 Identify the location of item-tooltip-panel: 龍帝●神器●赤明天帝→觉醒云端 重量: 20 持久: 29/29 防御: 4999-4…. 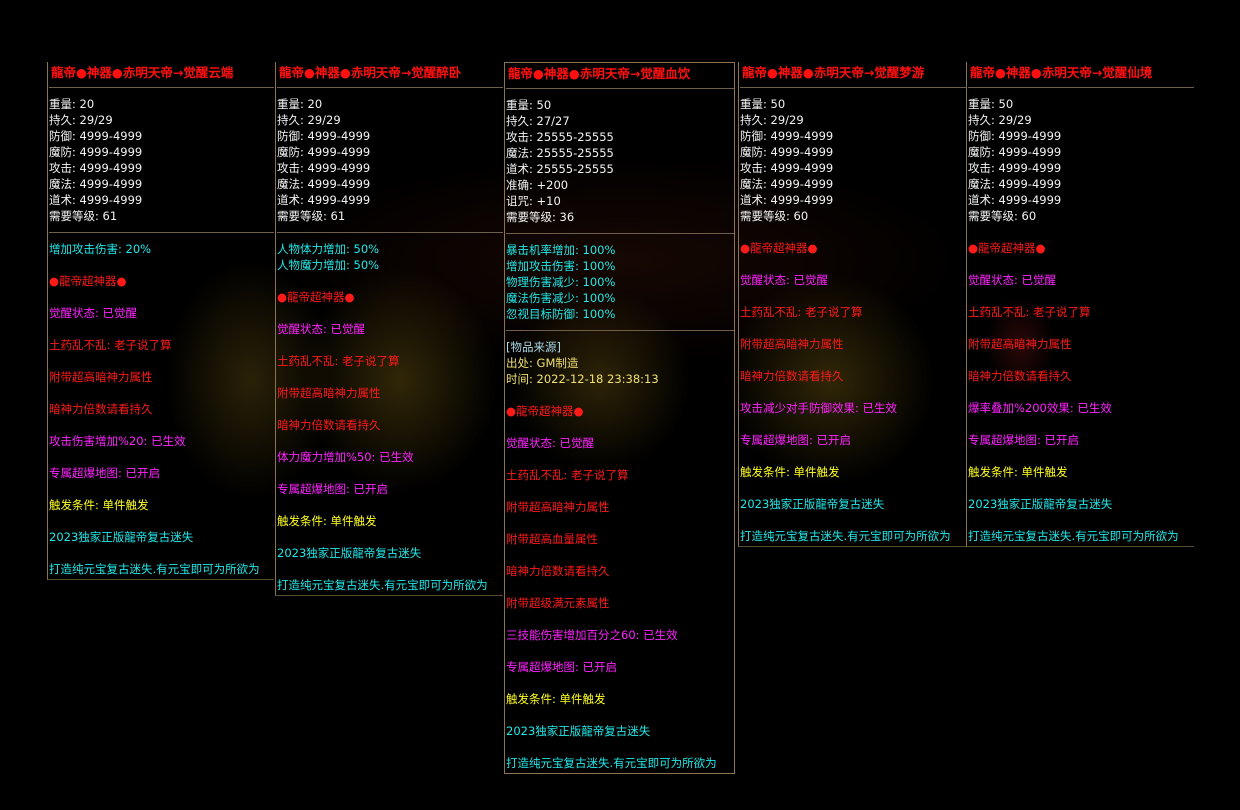
(160, 321).